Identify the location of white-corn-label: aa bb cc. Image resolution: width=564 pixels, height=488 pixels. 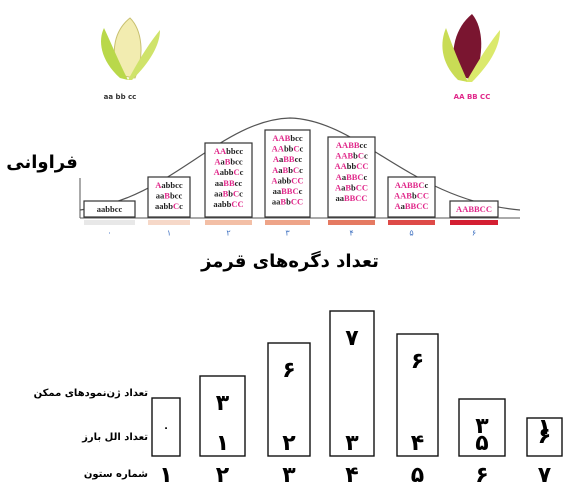
(120, 97).